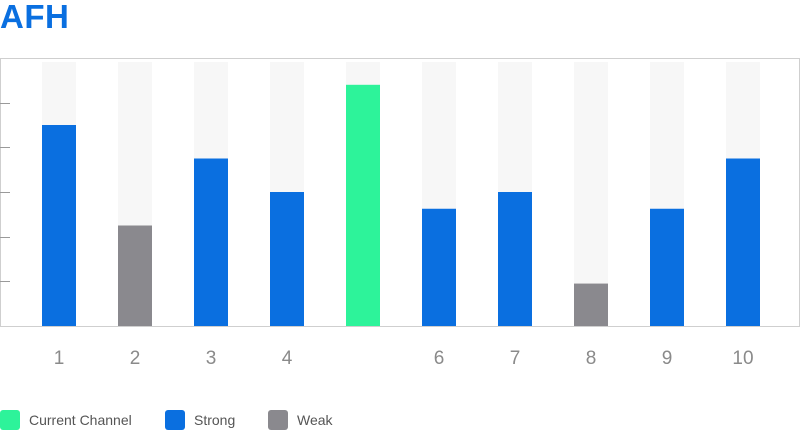  What do you see at coordinates (315, 420) in the screenshot?
I see `legend-label-weak: Weak` at bounding box center [315, 420].